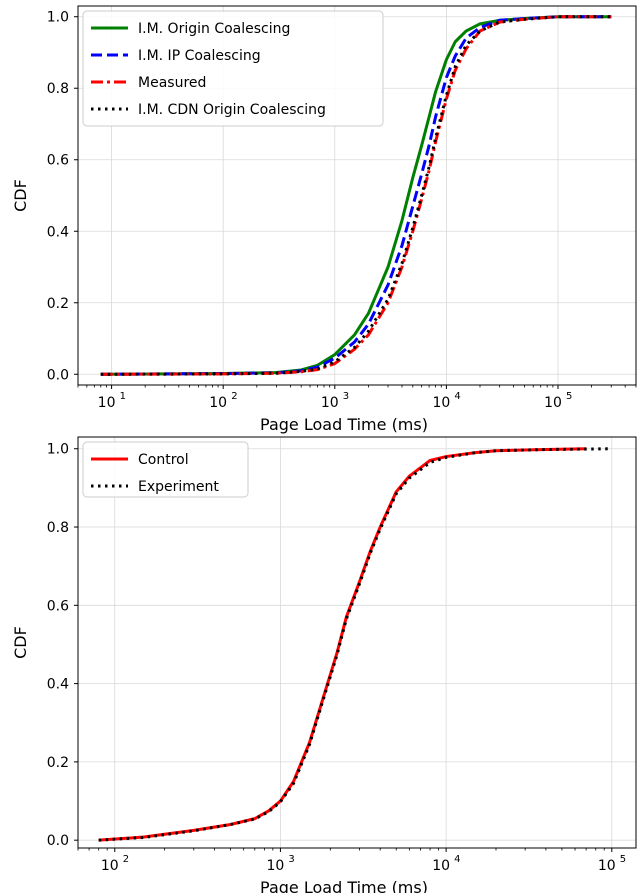 The height and width of the screenshot is (893, 639). I want to click on minor-ticks, so click(357, 386).